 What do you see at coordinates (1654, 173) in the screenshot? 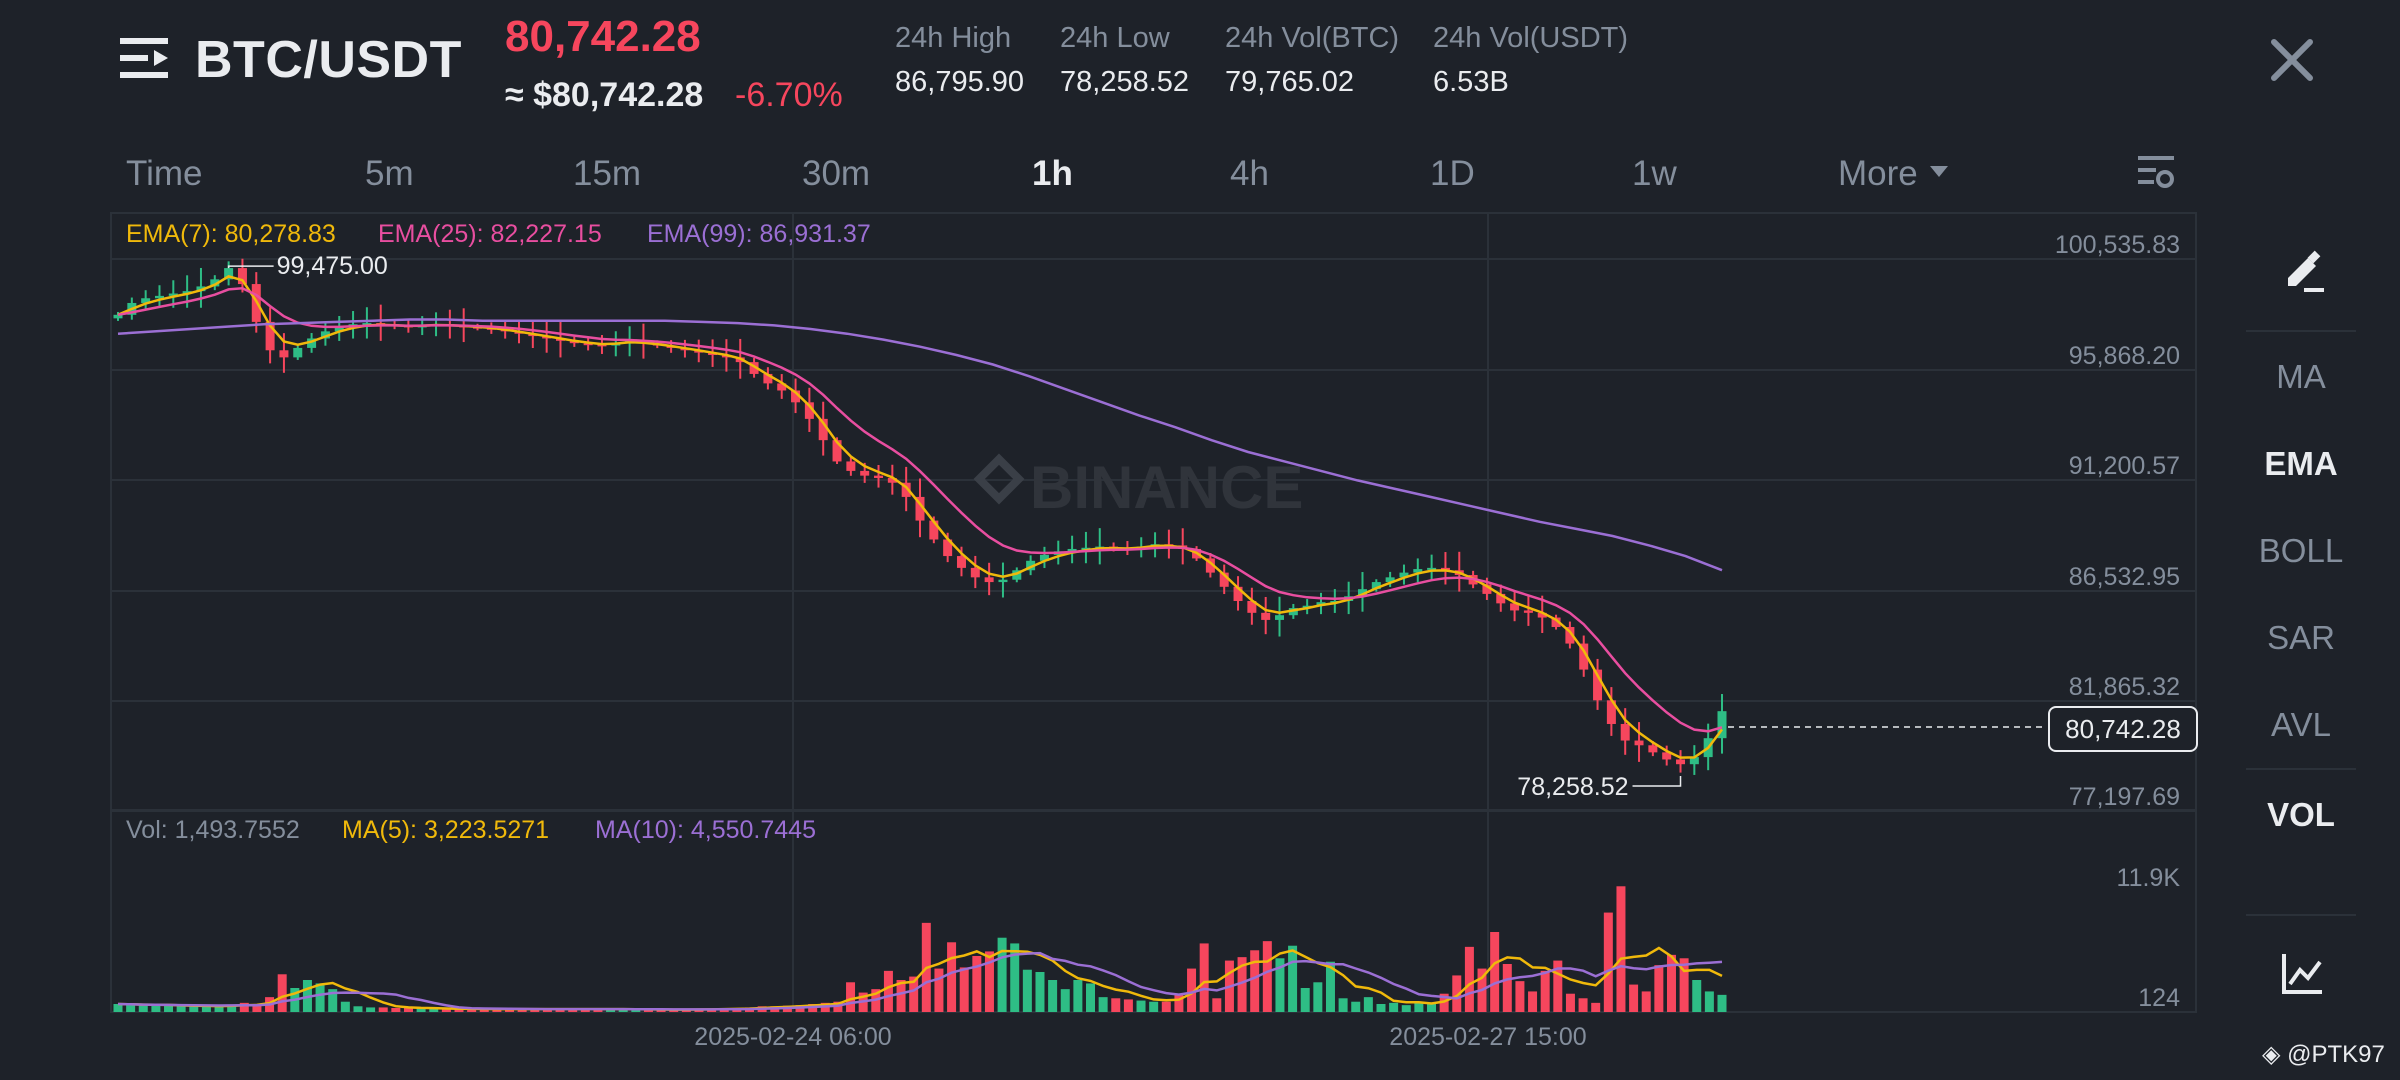
I see `tab-1w: 1w` at bounding box center [1654, 173].